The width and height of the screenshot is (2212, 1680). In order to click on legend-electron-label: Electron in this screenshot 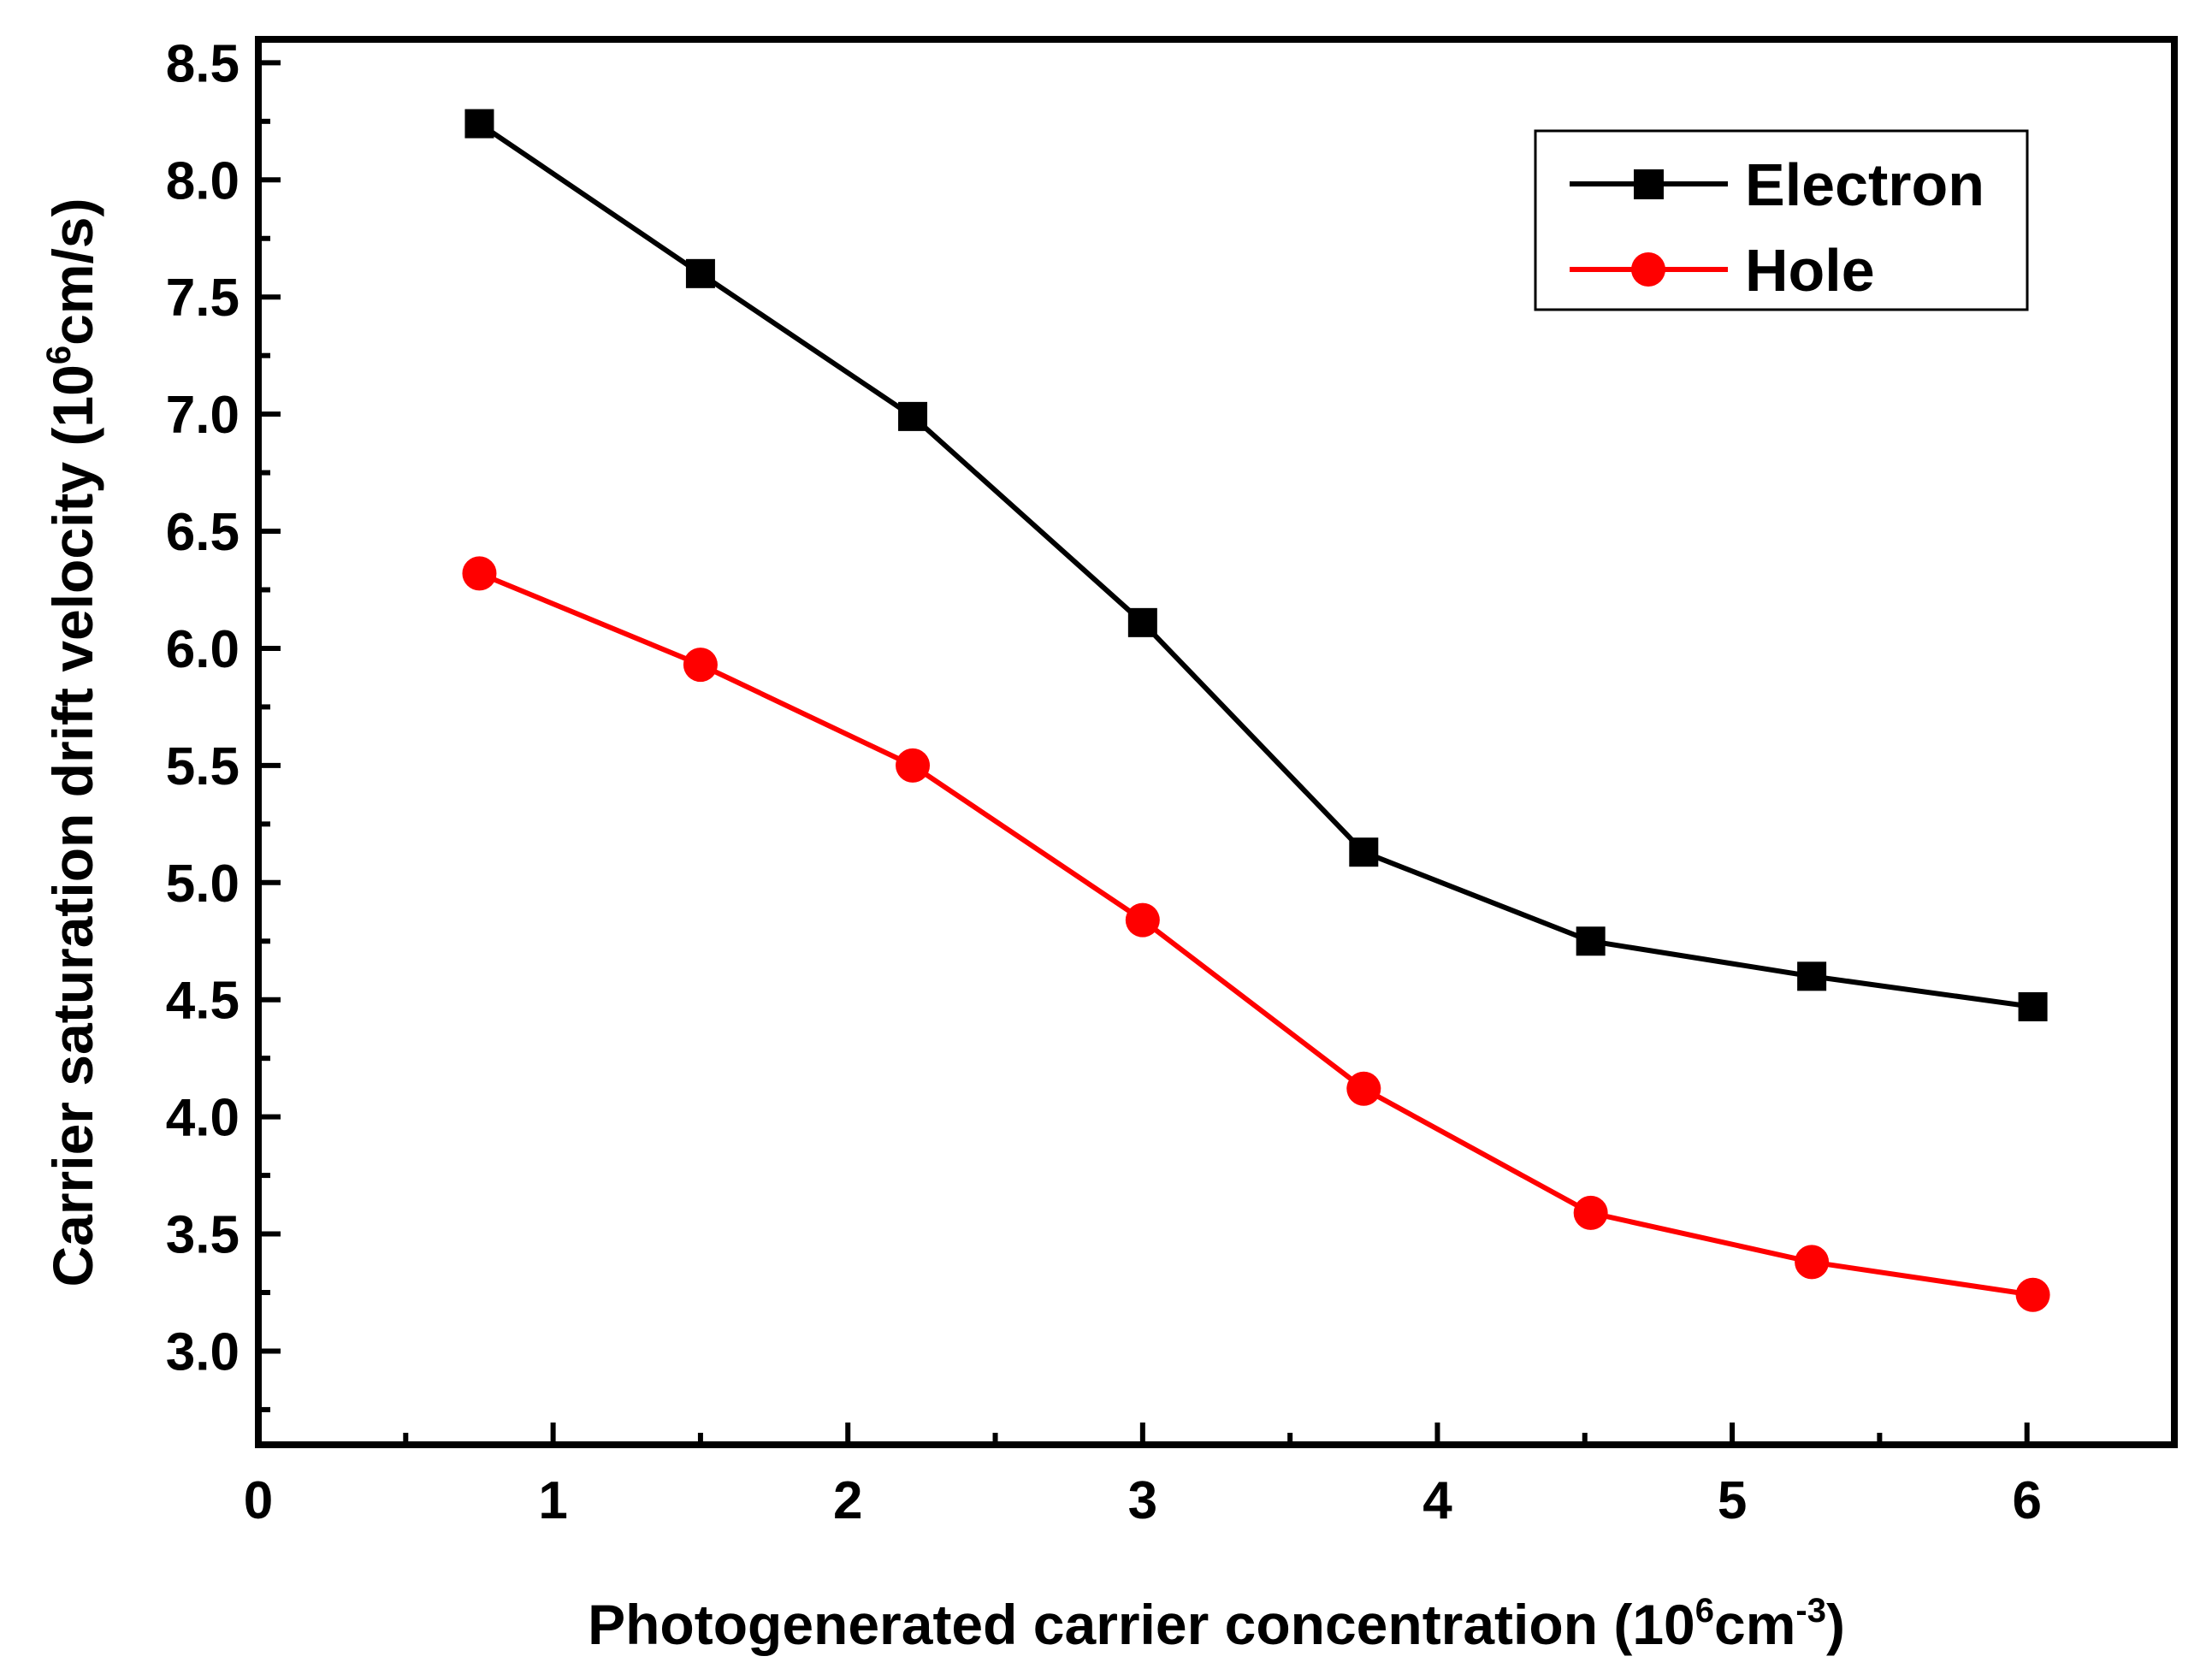, I will do `click(1864, 184)`.